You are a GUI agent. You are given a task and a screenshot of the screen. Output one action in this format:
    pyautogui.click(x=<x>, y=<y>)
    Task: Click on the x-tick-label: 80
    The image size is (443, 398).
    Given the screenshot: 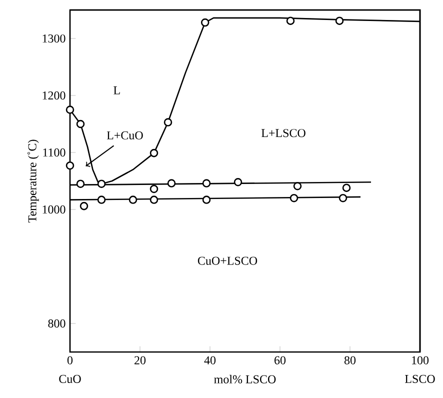 What is the action you would take?
    pyautogui.click(x=350, y=360)
    